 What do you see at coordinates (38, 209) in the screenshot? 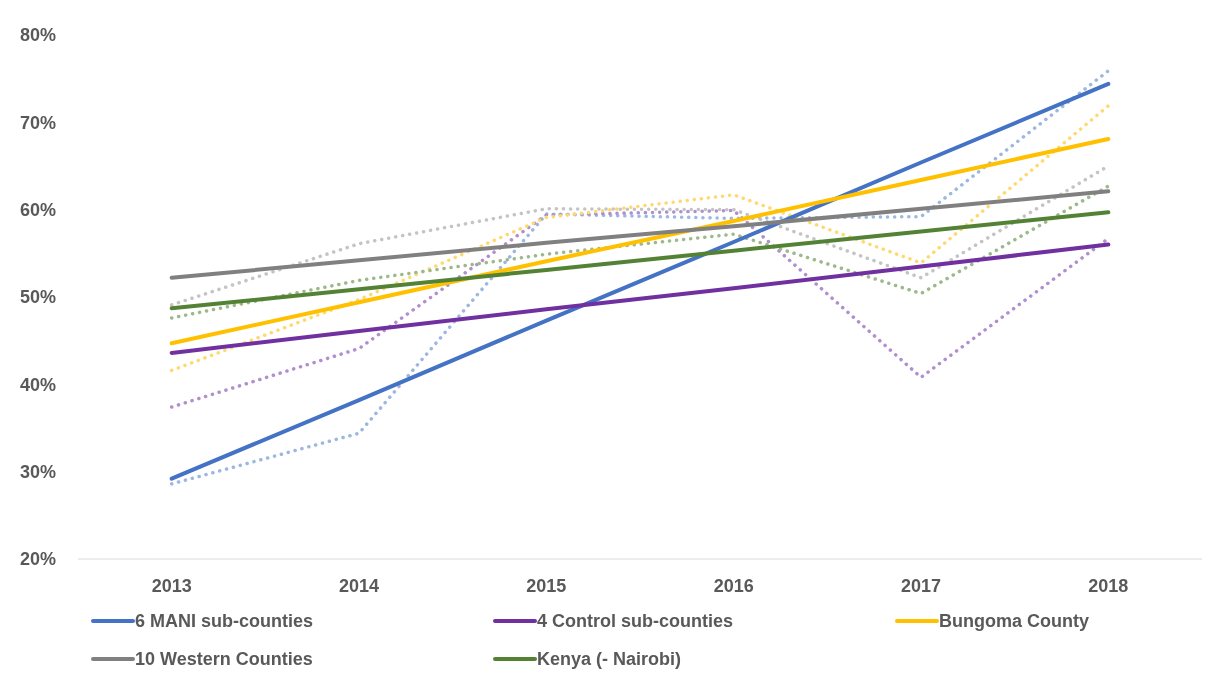
I see `y-tick-label: 60%` at bounding box center [38, 209].